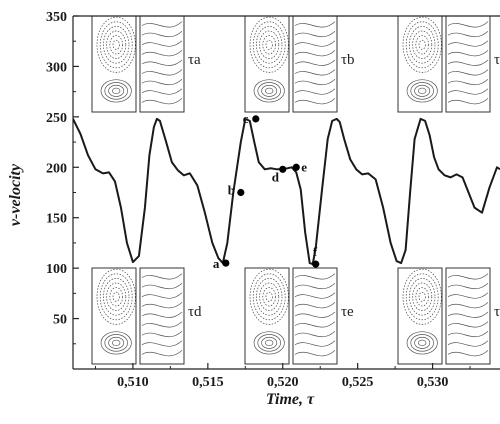 This screenshot has height=424, width=500. What do you see at coordinates (255, 118) in the screenshot?
I see `point-c` at bounding box center [255, 118].